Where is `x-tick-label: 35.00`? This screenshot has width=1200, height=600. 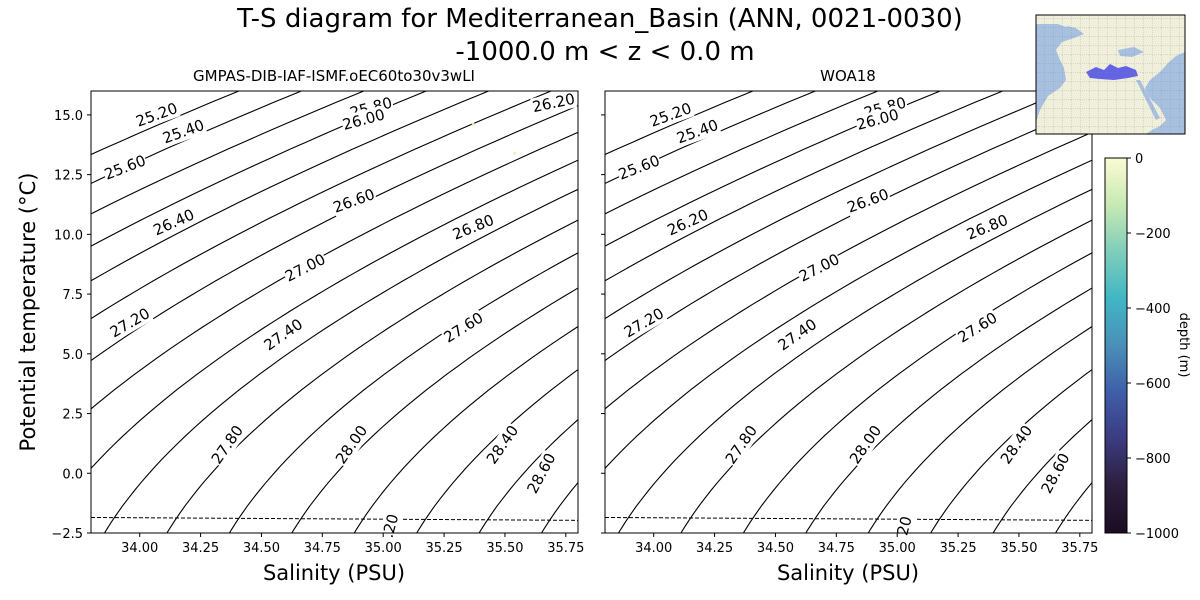 x-tick-label: 35.00 is located at coordinates (897, 548).